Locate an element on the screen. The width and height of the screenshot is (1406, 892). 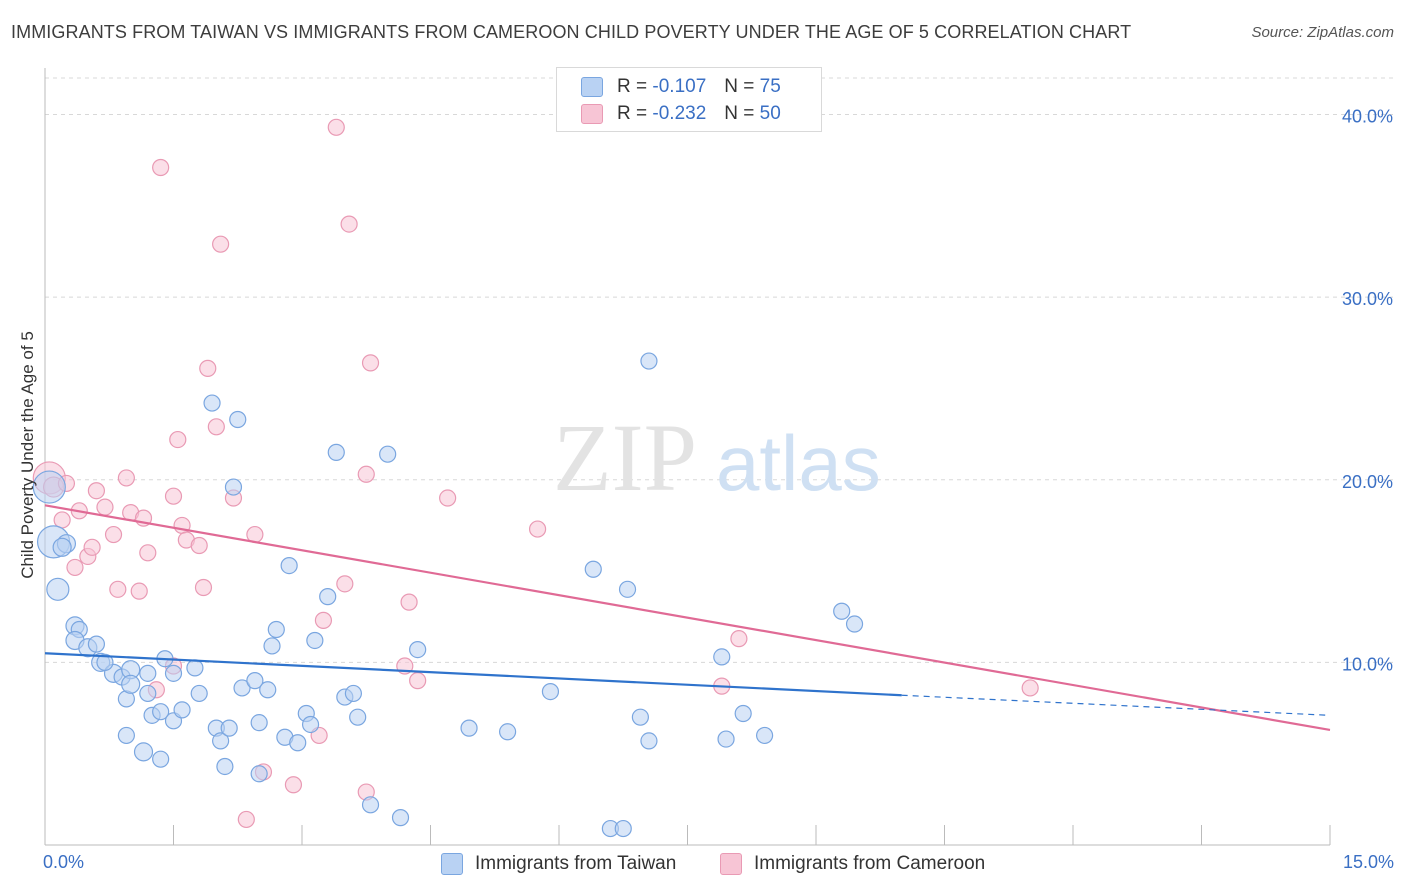
cameroon-legend-swatch is located at coordinates (731, 864).